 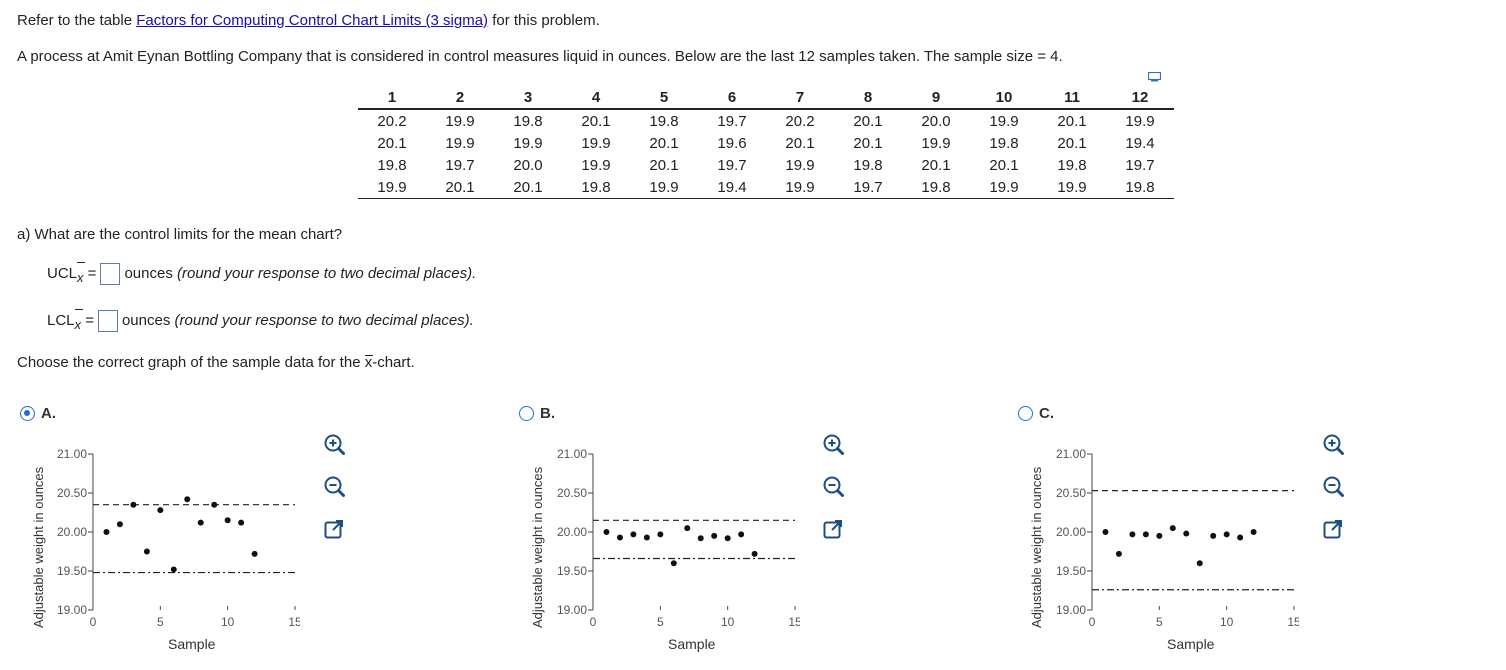 I want to click on chart-option-a: 19.00 19.50 20.00 20.50 21.00 0 5 10 15, so click(x=178, y=538).